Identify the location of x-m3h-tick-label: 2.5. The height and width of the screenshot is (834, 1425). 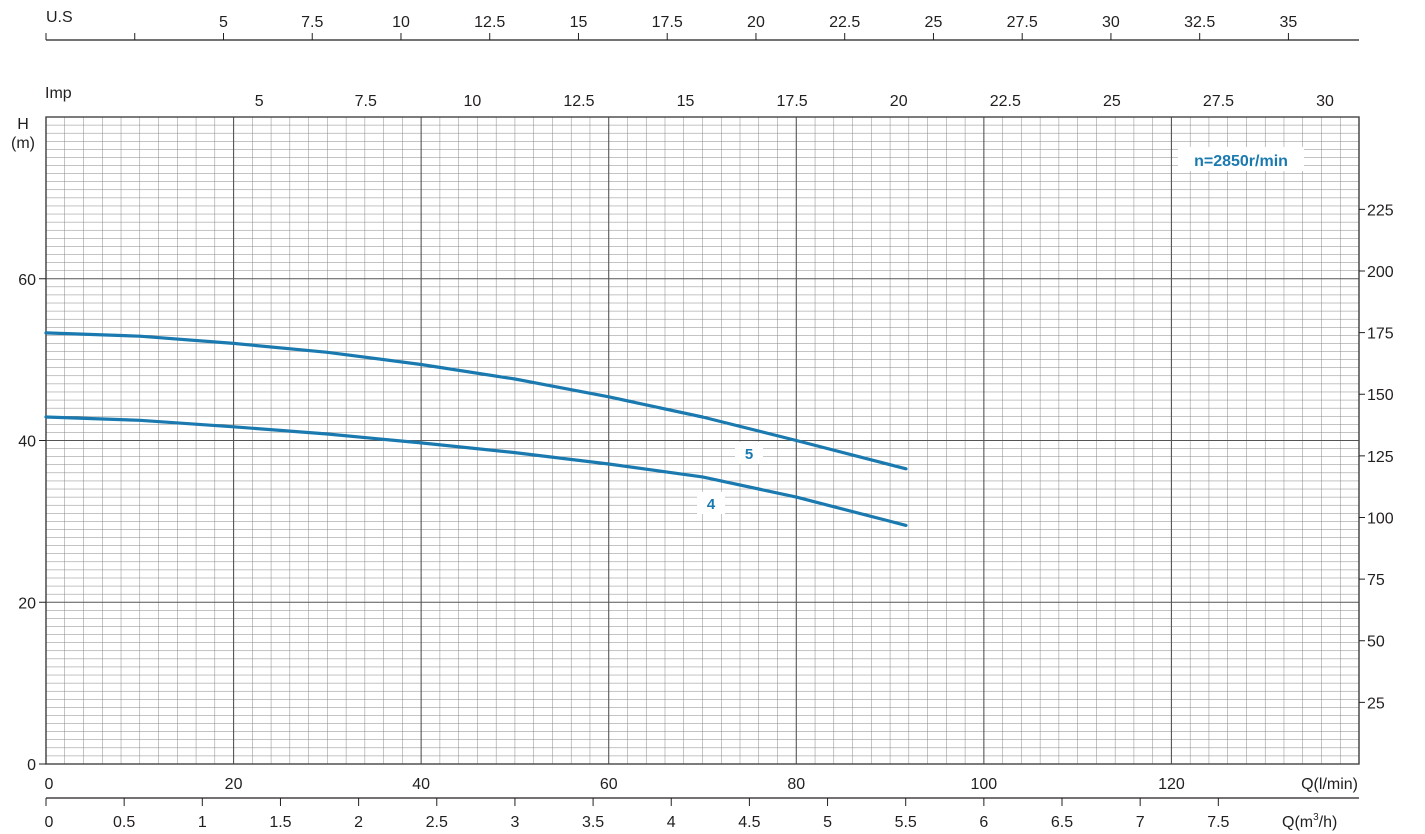
(437, 822).